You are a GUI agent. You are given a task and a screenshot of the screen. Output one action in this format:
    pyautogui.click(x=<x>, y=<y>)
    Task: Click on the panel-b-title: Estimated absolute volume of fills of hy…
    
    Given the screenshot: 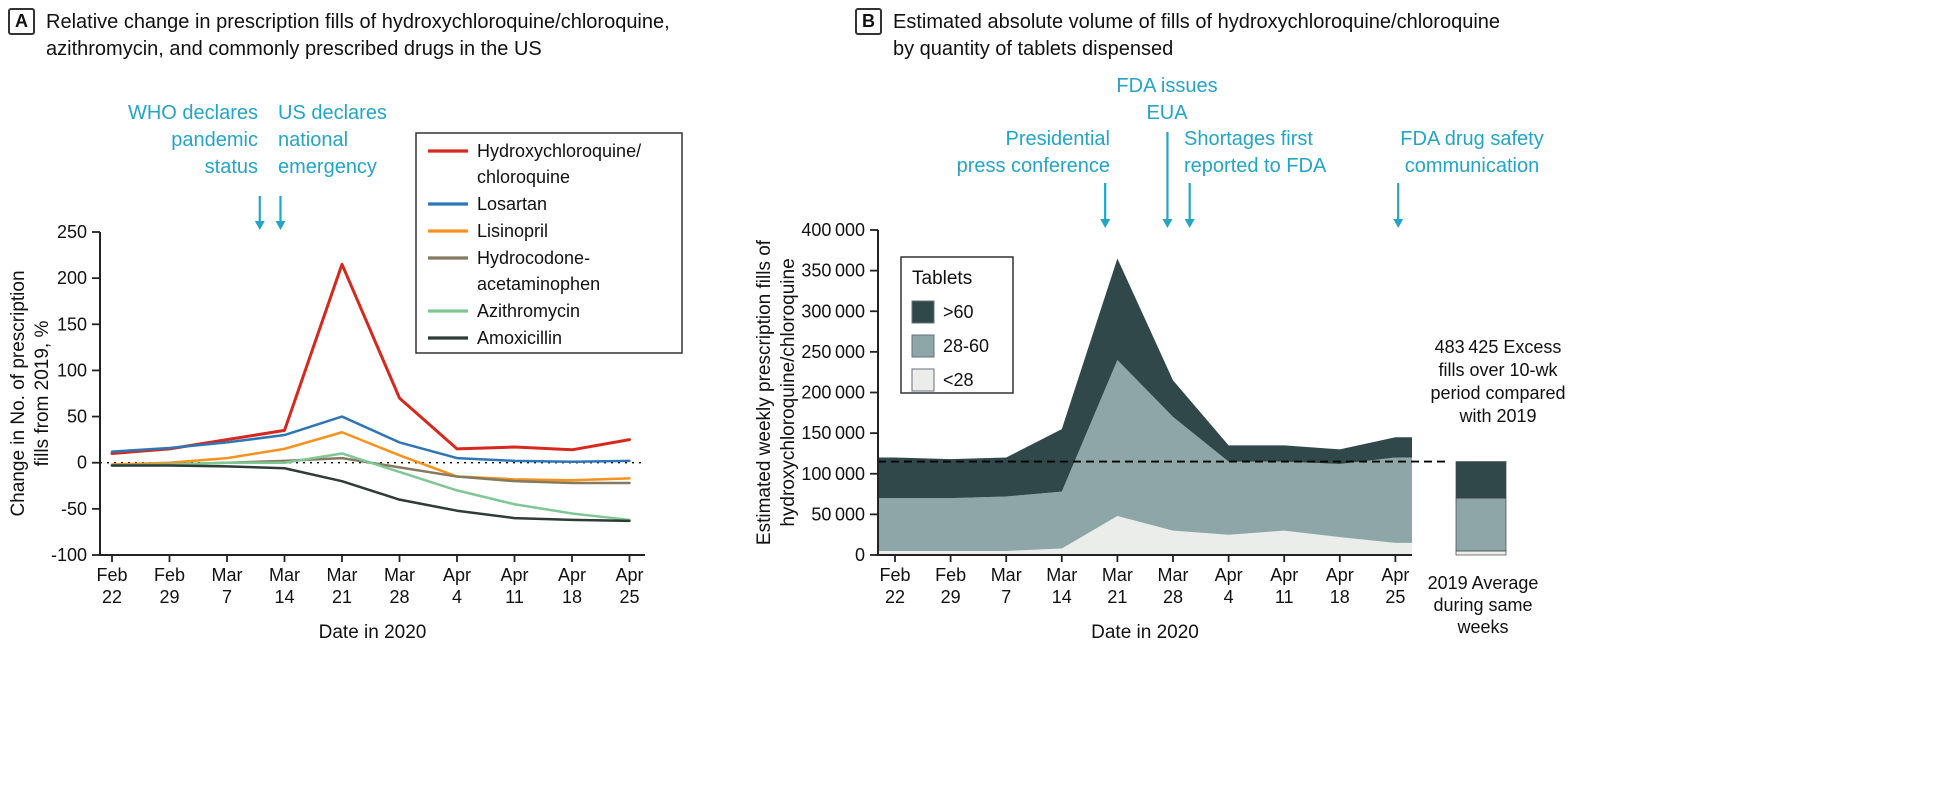 What is the action you would take?
    pyautogui.click(x=1197, y=35)
    